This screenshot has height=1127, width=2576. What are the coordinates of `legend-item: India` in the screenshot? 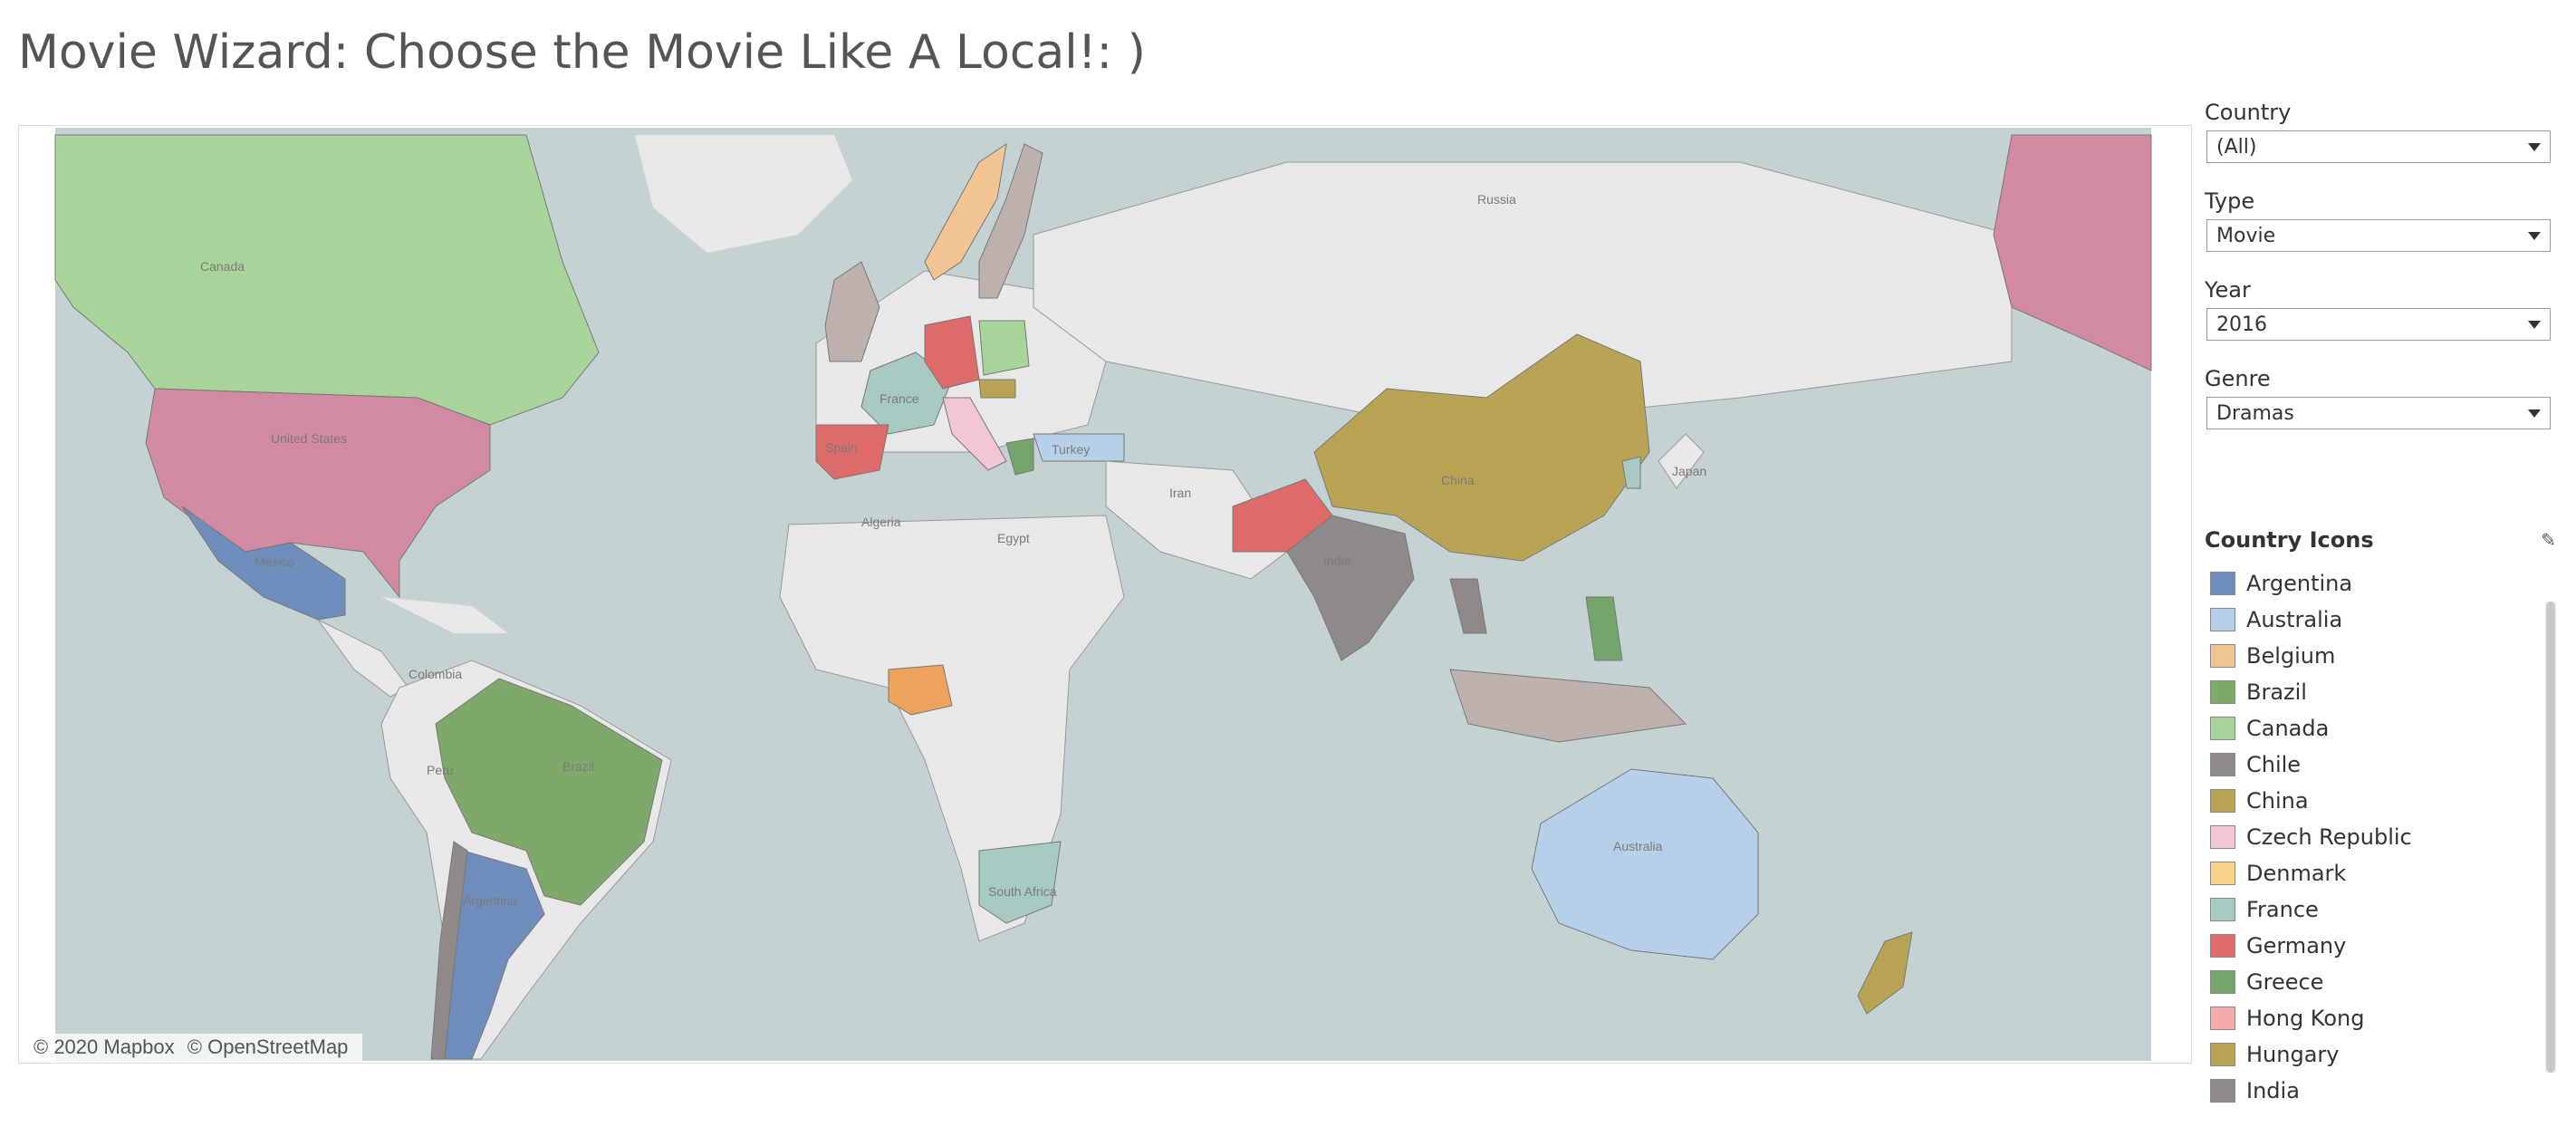 It's located at (2386, 1091).